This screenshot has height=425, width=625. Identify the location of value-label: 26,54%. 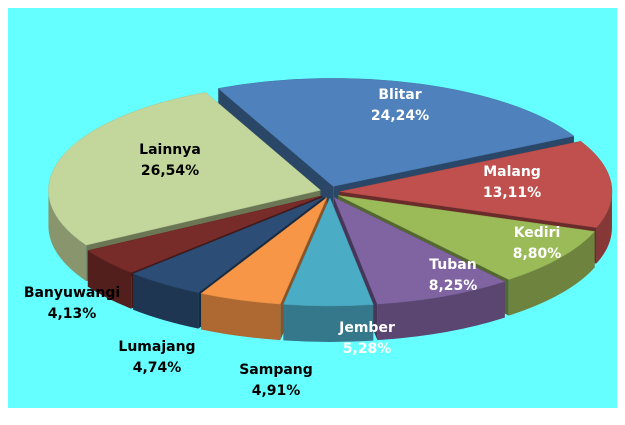
(170, 171).